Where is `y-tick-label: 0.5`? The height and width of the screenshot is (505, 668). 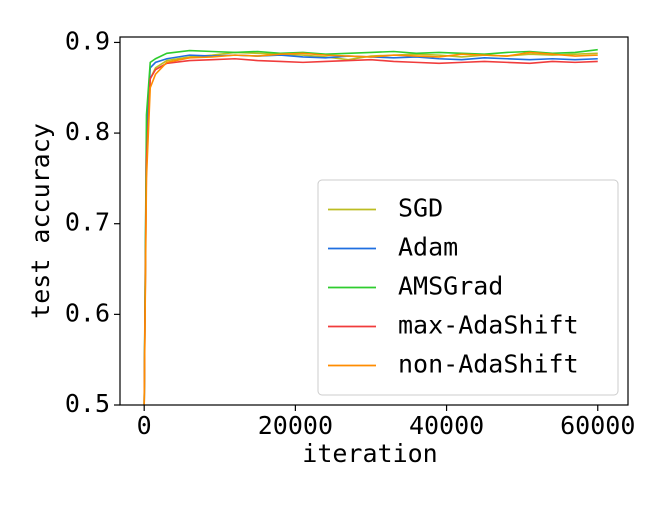
y-tick-label: 0.5 is located at coordinates (87, 403).